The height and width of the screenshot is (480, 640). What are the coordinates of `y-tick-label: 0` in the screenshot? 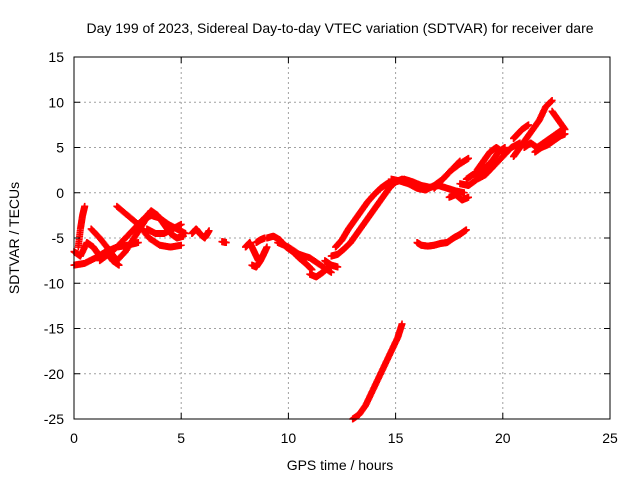 It's located at (60, 193).